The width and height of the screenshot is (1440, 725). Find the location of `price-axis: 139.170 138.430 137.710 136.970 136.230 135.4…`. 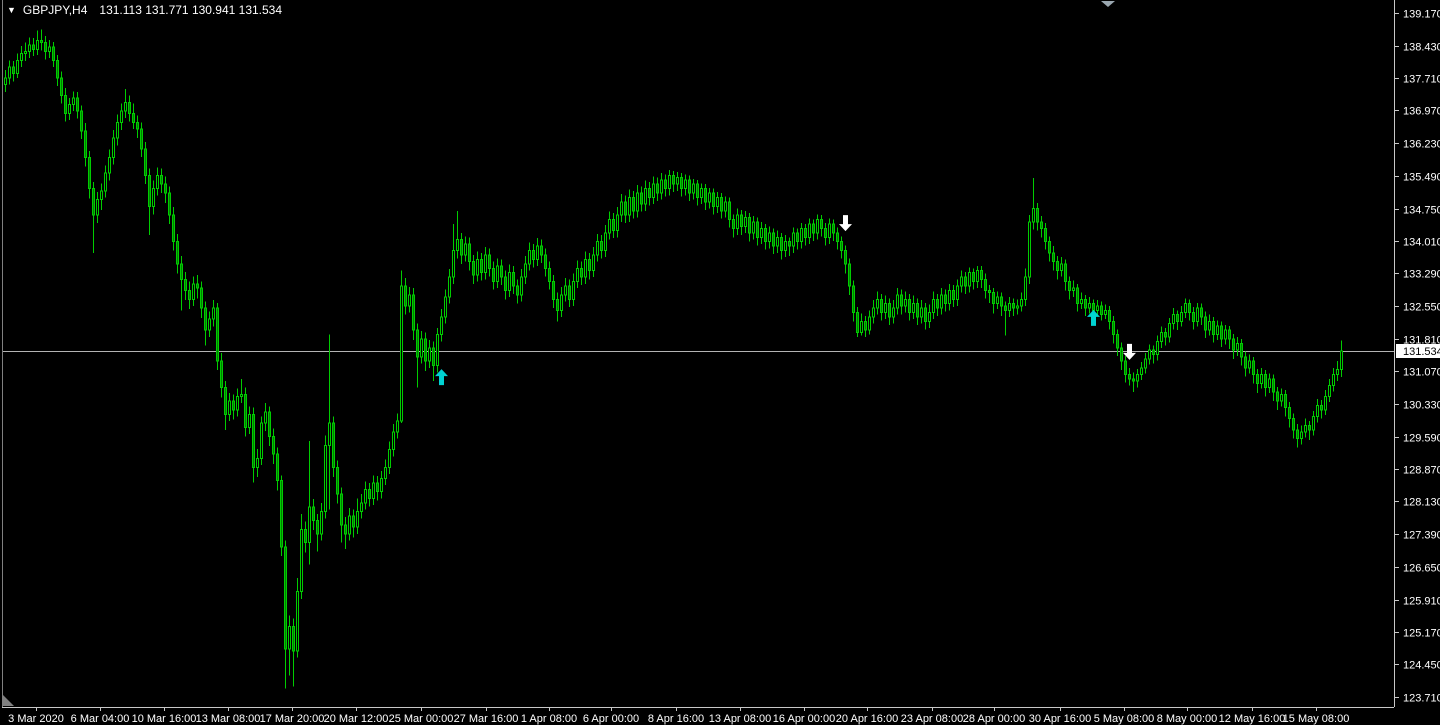

price-axis: 139.170 138.430 137.710 136.970 136.230 135.4… is located at coordinates (1417, 353).